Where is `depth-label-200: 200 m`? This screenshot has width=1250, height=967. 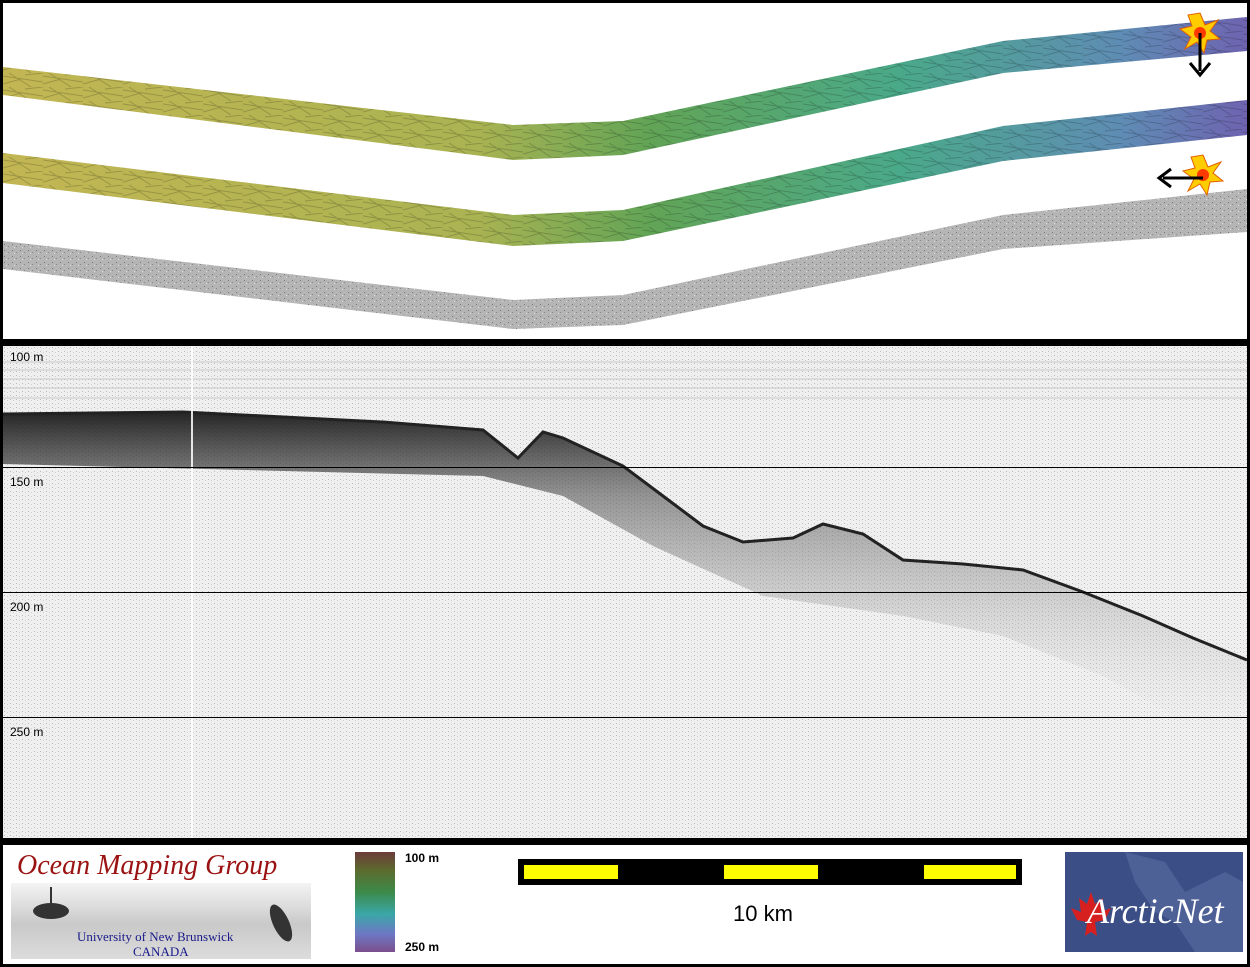 depth-label-200: 200 m is located at coordinates (27, 607).